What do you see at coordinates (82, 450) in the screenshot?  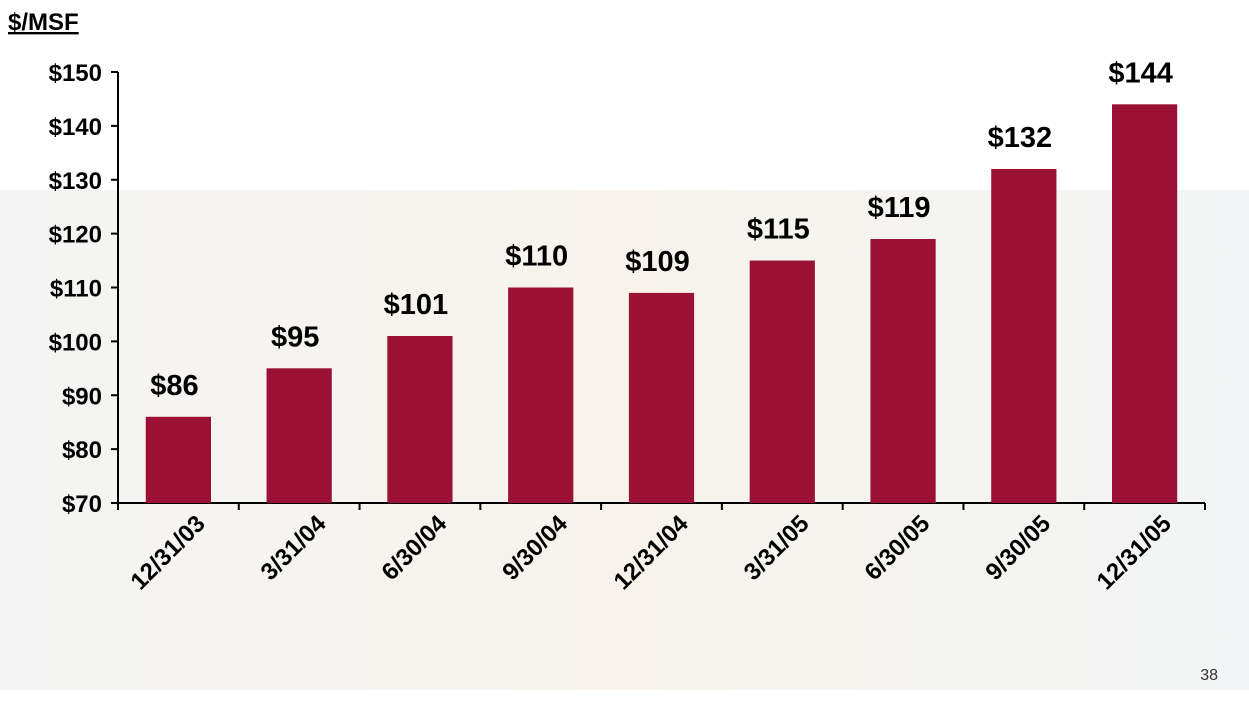 I see `y-tick-label: $80` at bounding box center [82, 450].